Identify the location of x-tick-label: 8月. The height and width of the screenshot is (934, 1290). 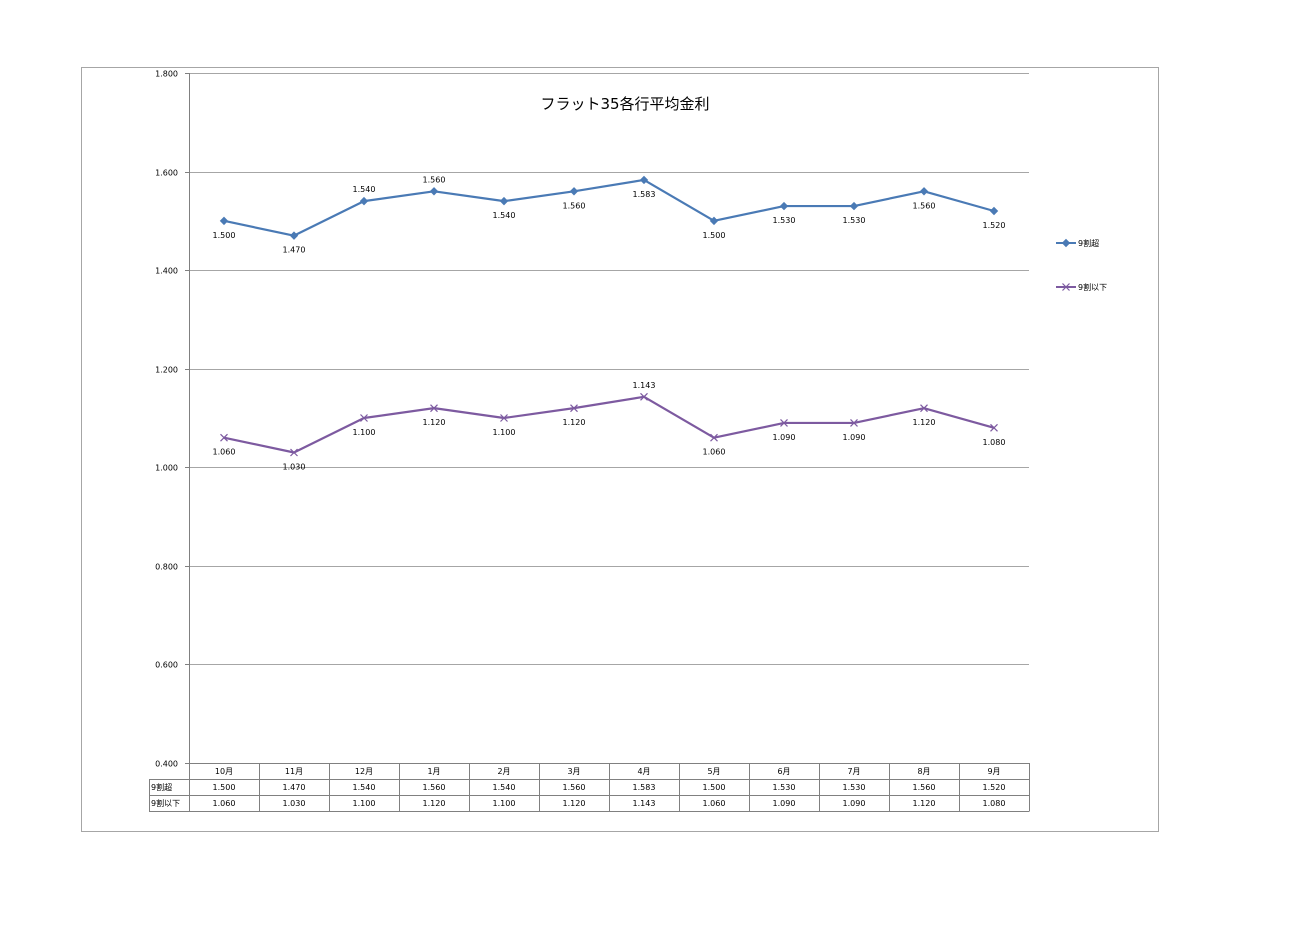
(923, 771).